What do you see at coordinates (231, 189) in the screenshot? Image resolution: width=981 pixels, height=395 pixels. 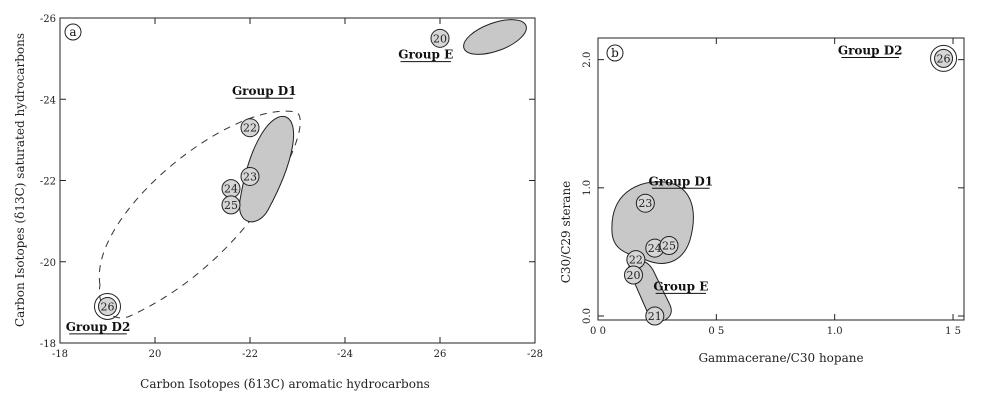 I see `panel-a-point-label: 24` at bounding box center [231, 189].